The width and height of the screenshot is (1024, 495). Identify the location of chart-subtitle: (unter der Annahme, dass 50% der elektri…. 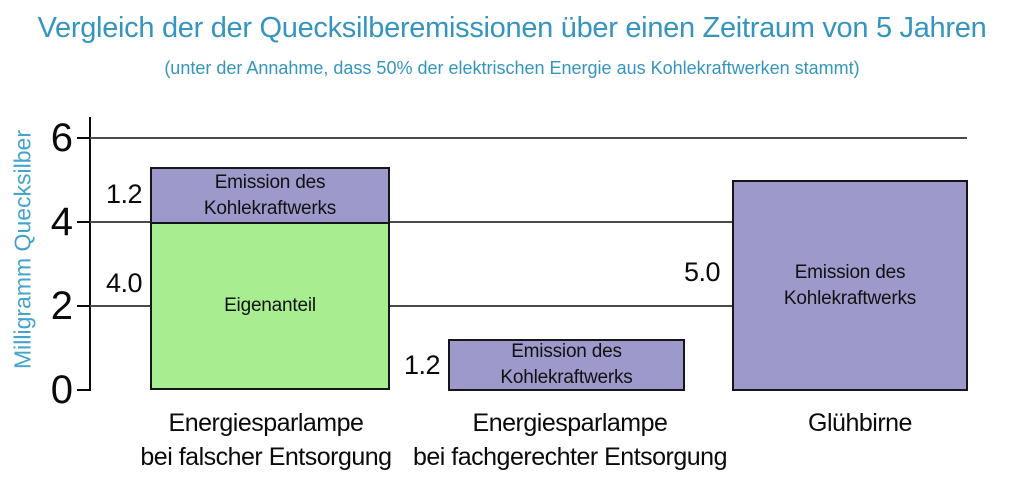
(512, 68).